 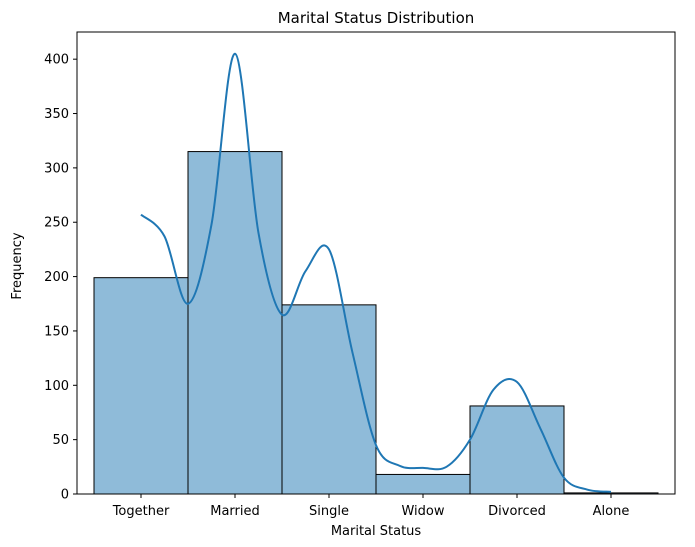 What do you see at coordinates (329, 399) in the screenshot?
I see `bar-single` at bounding box center [329, 399].